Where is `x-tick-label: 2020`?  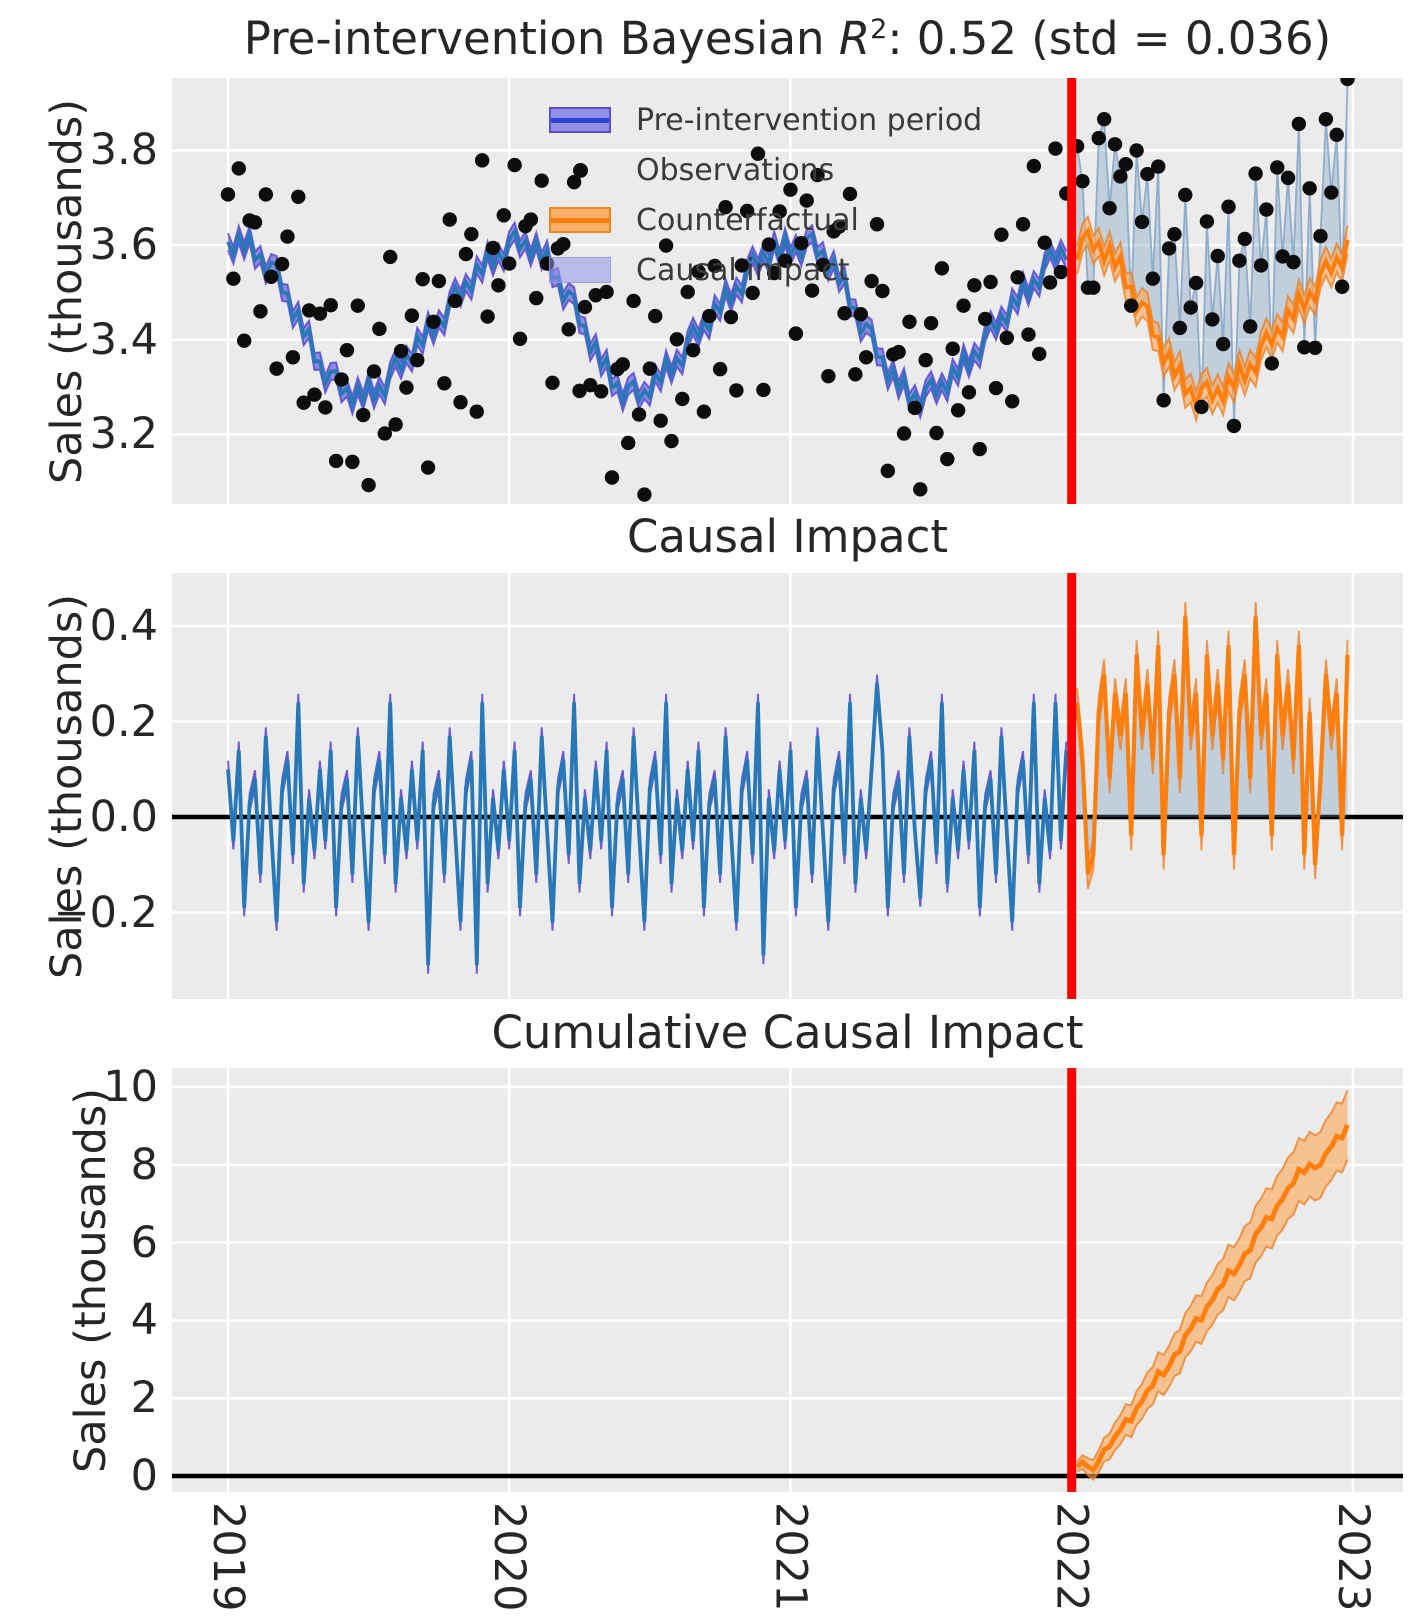
x-tick-label: 2020 is located at coordinates (509, 1557).